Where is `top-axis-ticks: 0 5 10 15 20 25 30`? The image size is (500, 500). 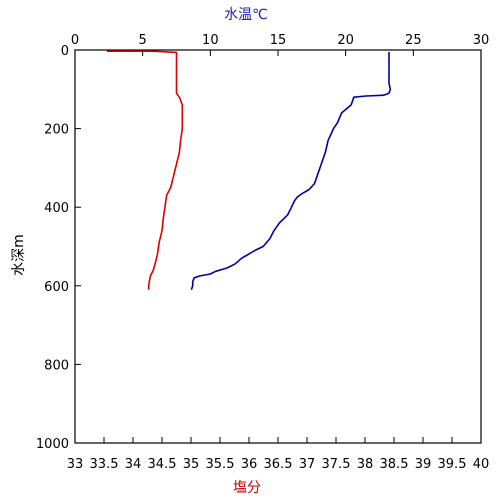
top-axis-ticks: 0 5 10 15 20 25 30 is located at coordinates (280, 44).